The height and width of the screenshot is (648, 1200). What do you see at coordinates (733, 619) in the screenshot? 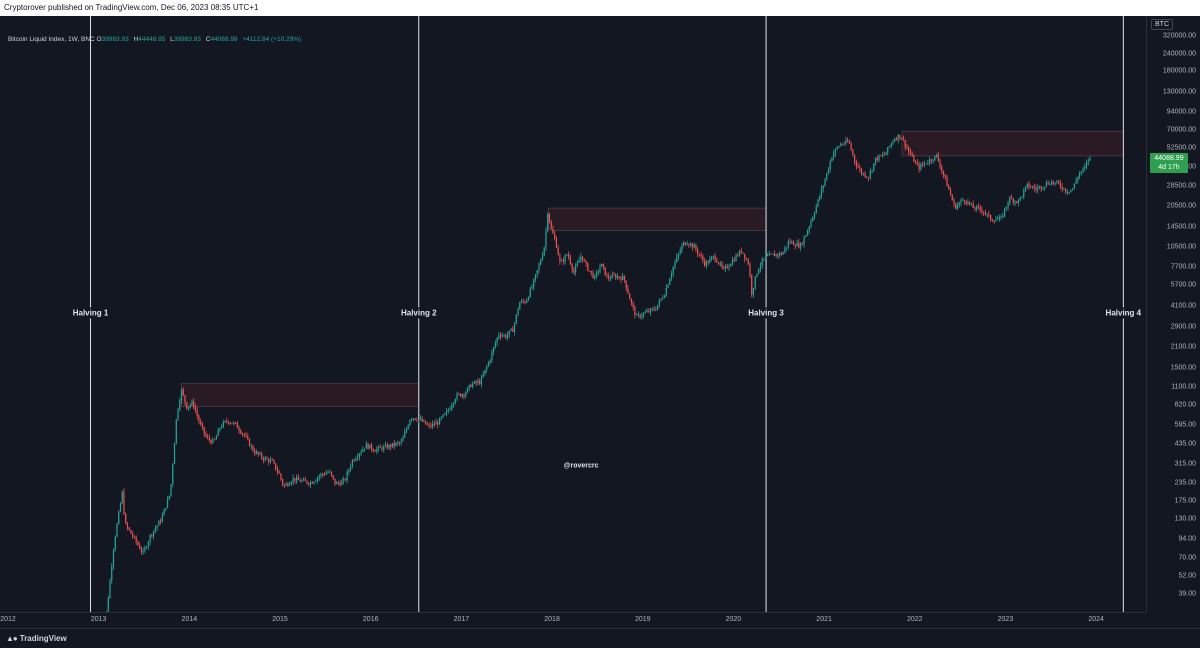
I see `time-tick-label: 2020` at bounding box center [733, 619].